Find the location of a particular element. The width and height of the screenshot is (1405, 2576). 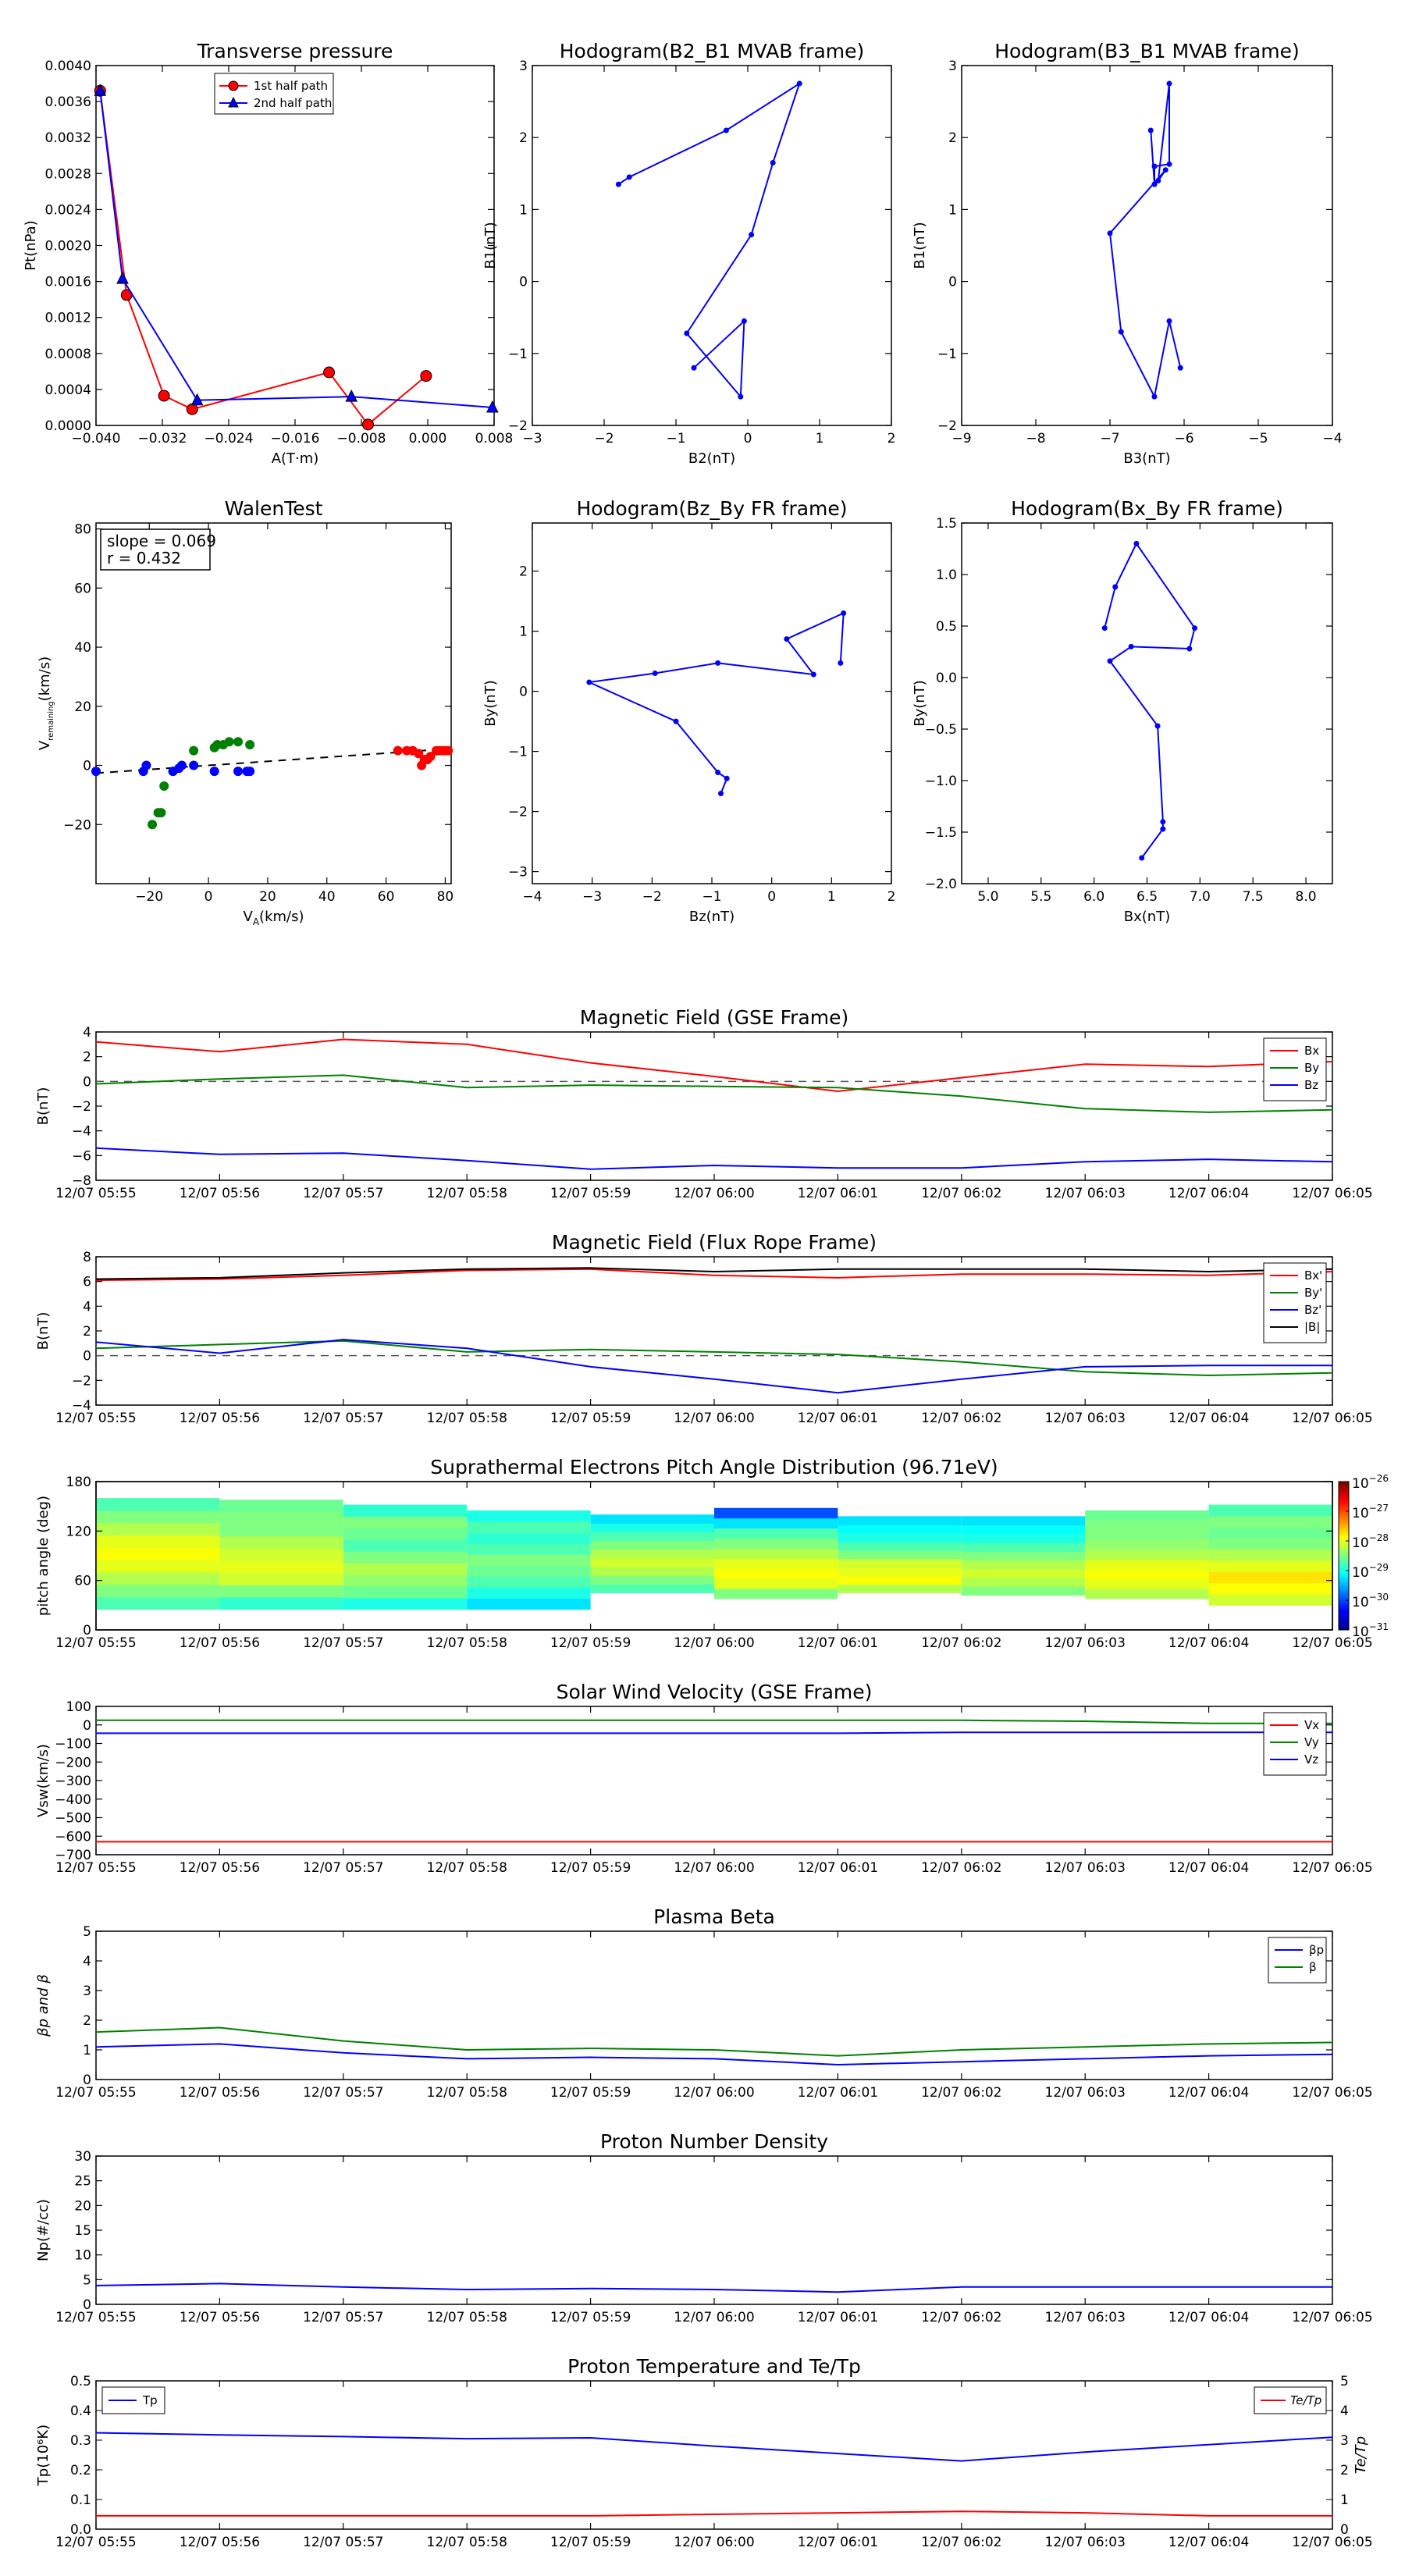

beta-xtick-label: 12/07 05:56 is located at coordinates (220, 2093).